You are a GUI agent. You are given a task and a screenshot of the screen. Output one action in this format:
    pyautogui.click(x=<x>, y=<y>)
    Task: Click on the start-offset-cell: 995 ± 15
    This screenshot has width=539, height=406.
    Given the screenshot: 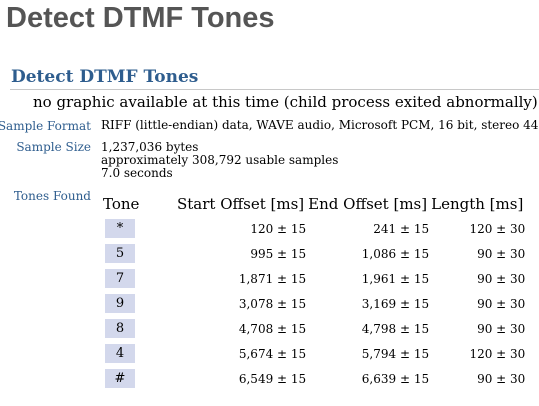 What is the action you would take?
    pyautogui.click(x=278, y=253)
    